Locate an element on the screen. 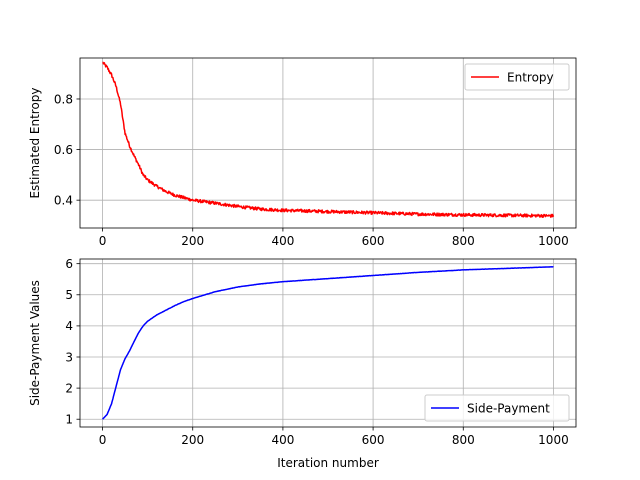  entropy-legend: Entropy is located at coordinates (517, 77).